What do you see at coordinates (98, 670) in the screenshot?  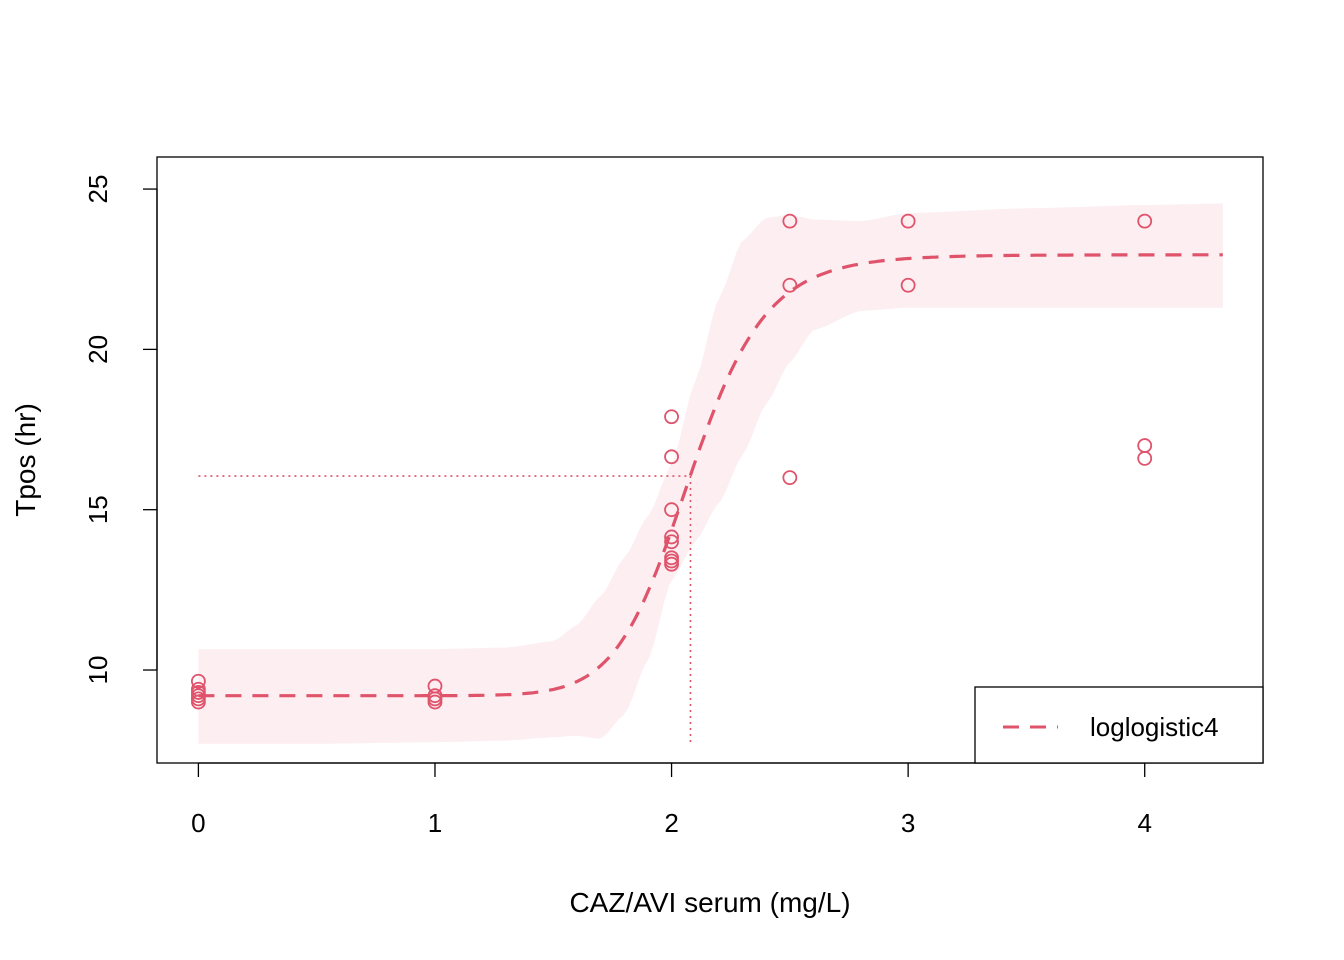 I see `y-tick-label: 10` at bounding box center [98, 670].